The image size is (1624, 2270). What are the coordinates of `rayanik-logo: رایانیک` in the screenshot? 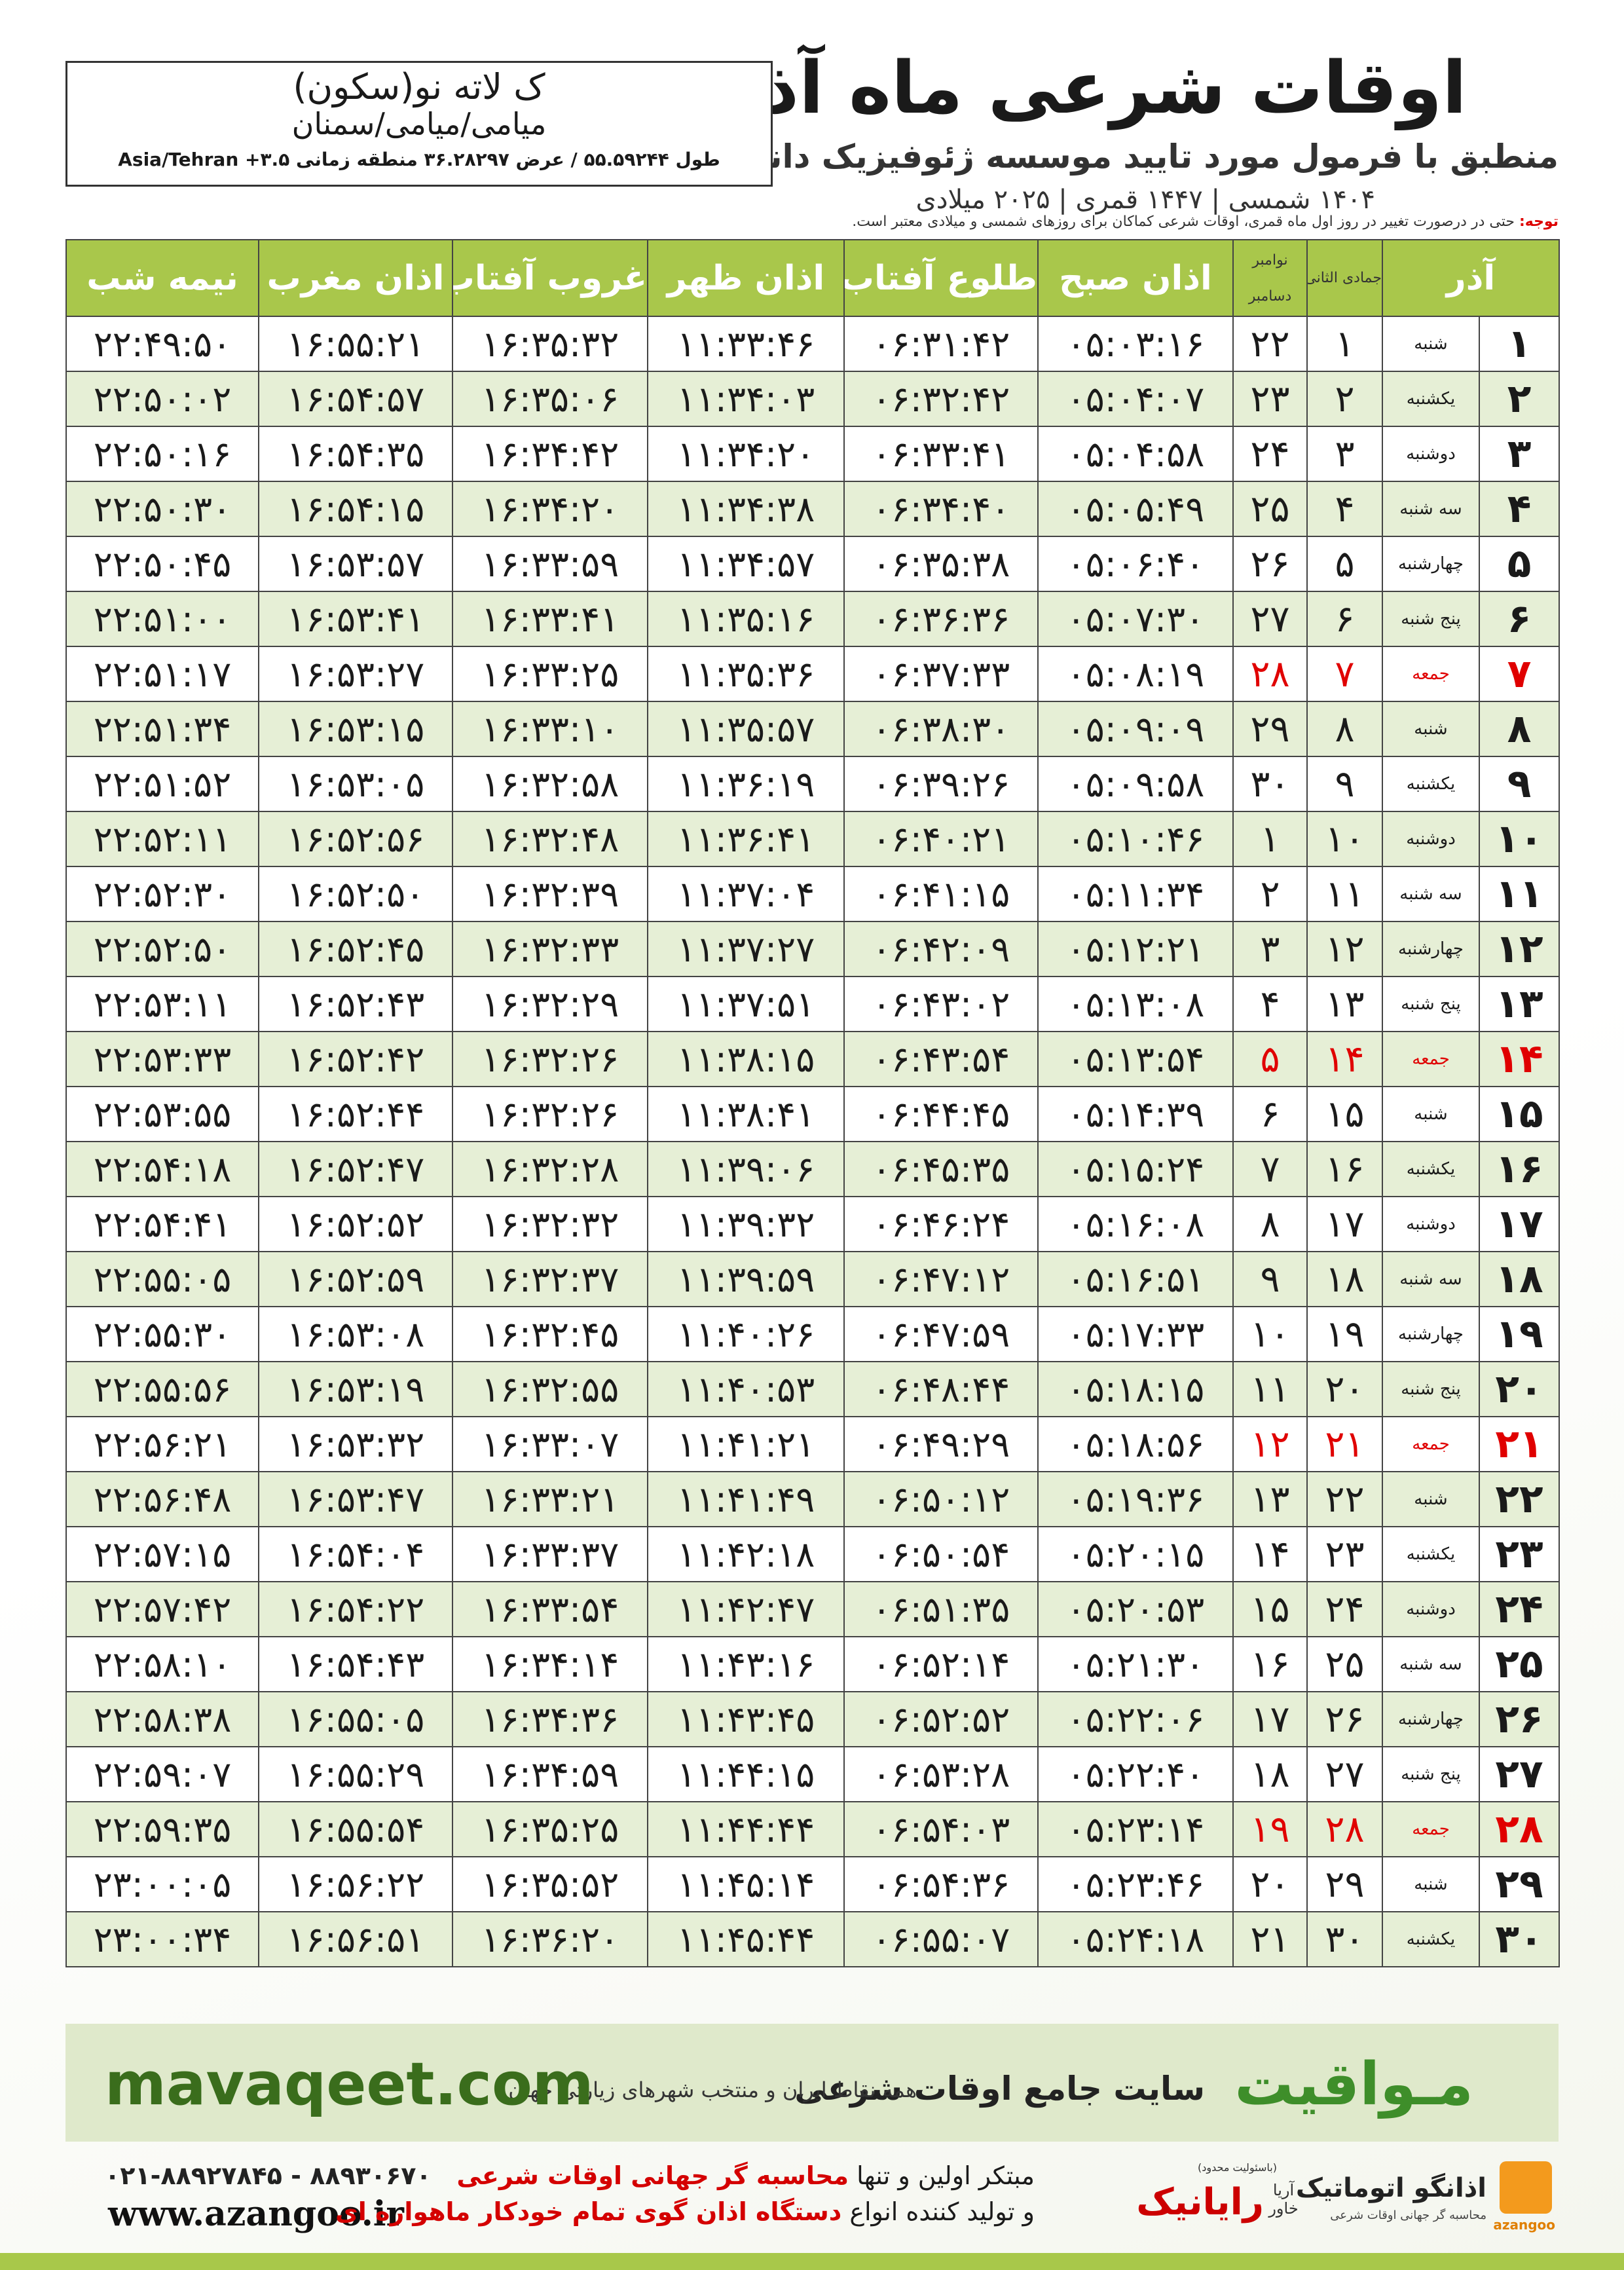 It's located at (1200, 2202).